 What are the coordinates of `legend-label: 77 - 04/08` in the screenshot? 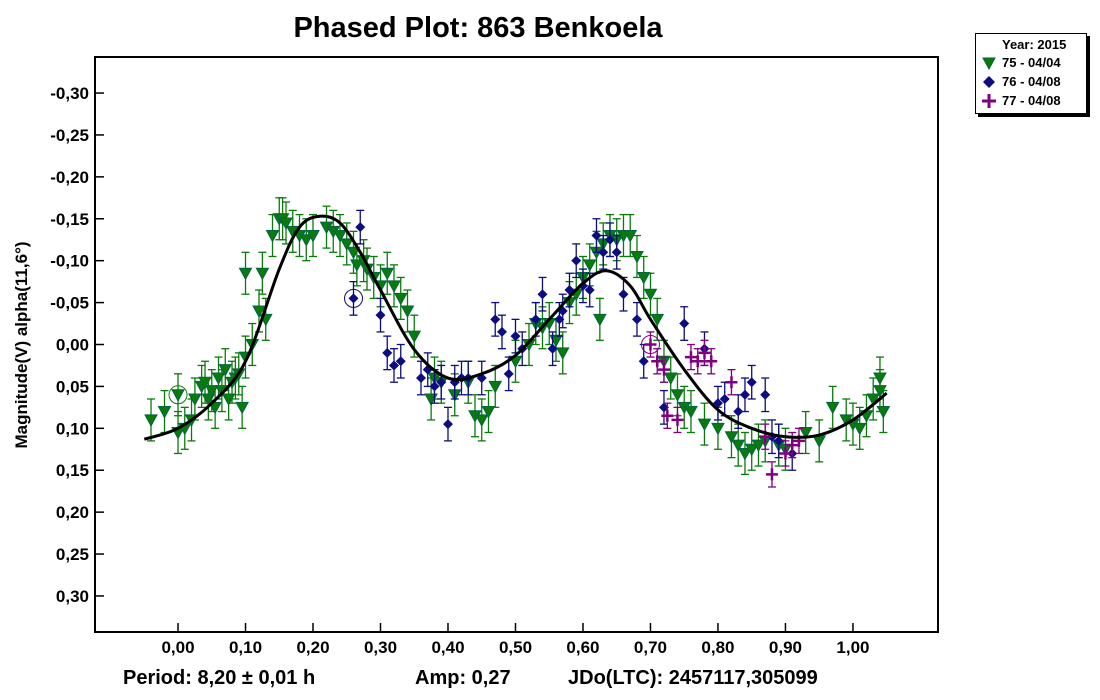 It's located at (1031, 100).